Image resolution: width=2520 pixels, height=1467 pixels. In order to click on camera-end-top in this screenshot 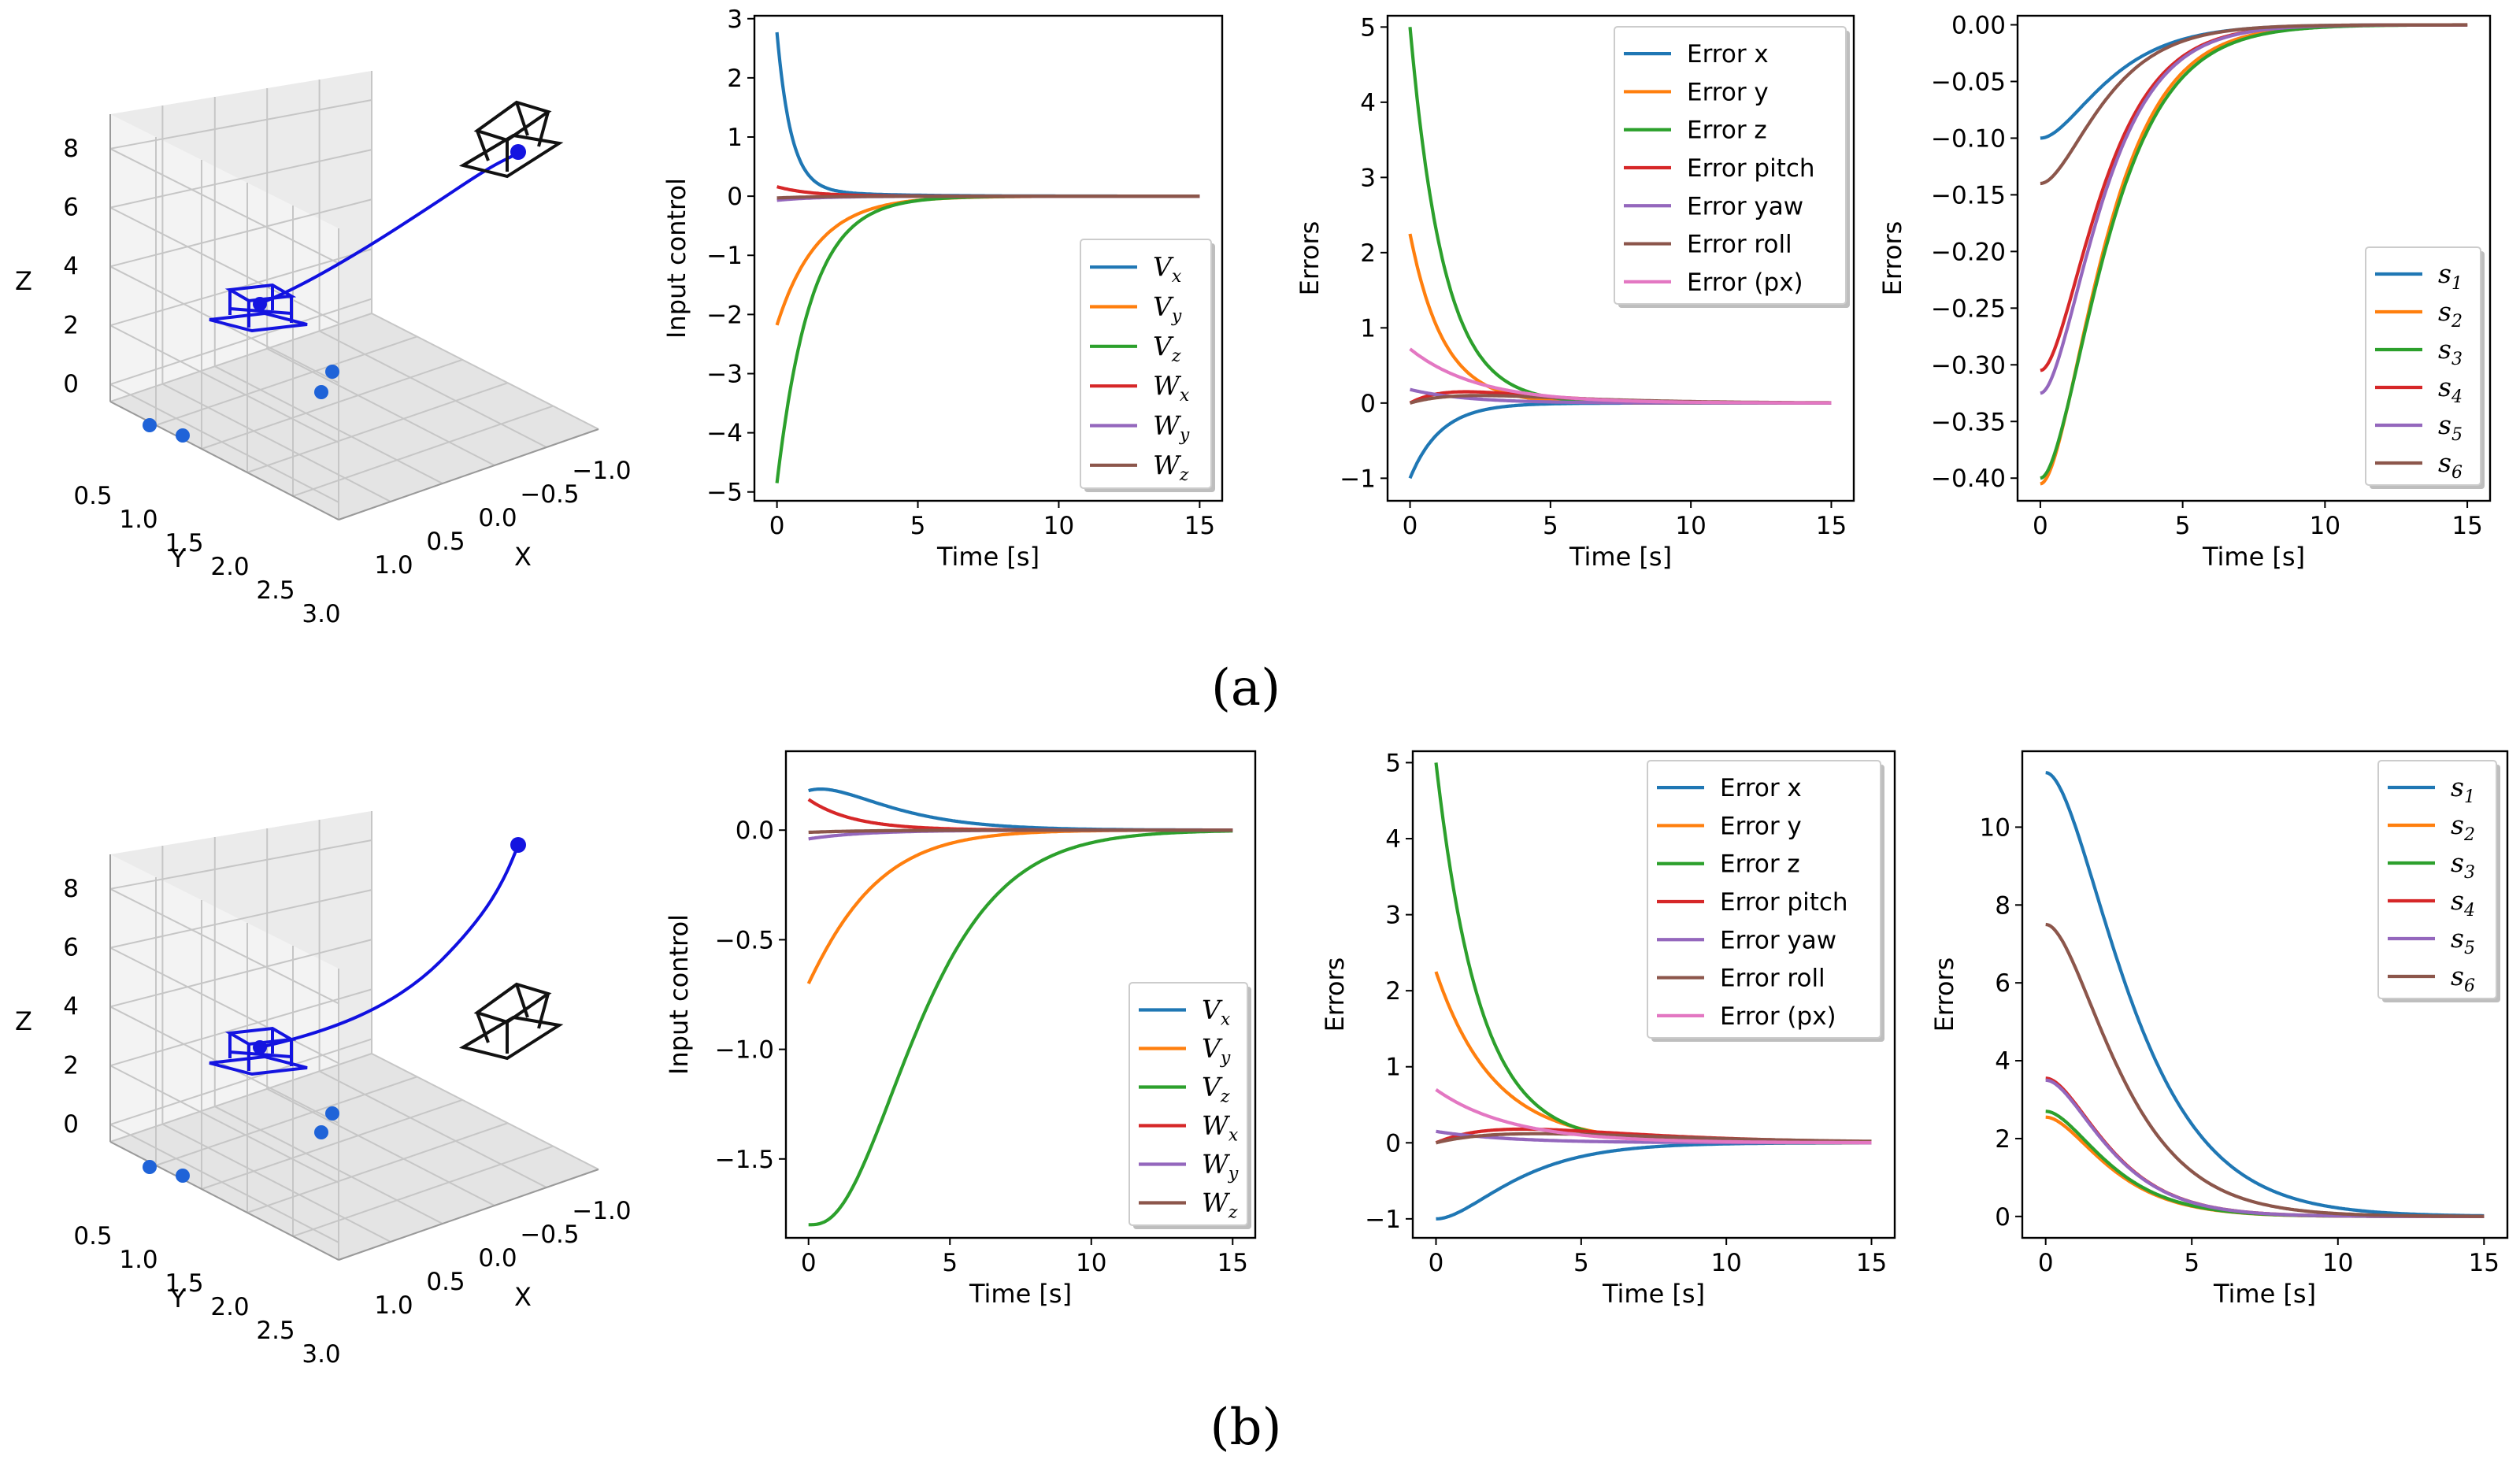, I will do `click(512, 1003)`.